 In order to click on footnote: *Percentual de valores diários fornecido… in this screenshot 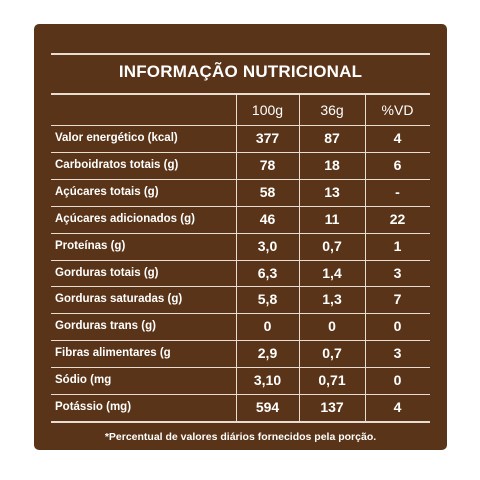, I will do `click(240, 437)`.